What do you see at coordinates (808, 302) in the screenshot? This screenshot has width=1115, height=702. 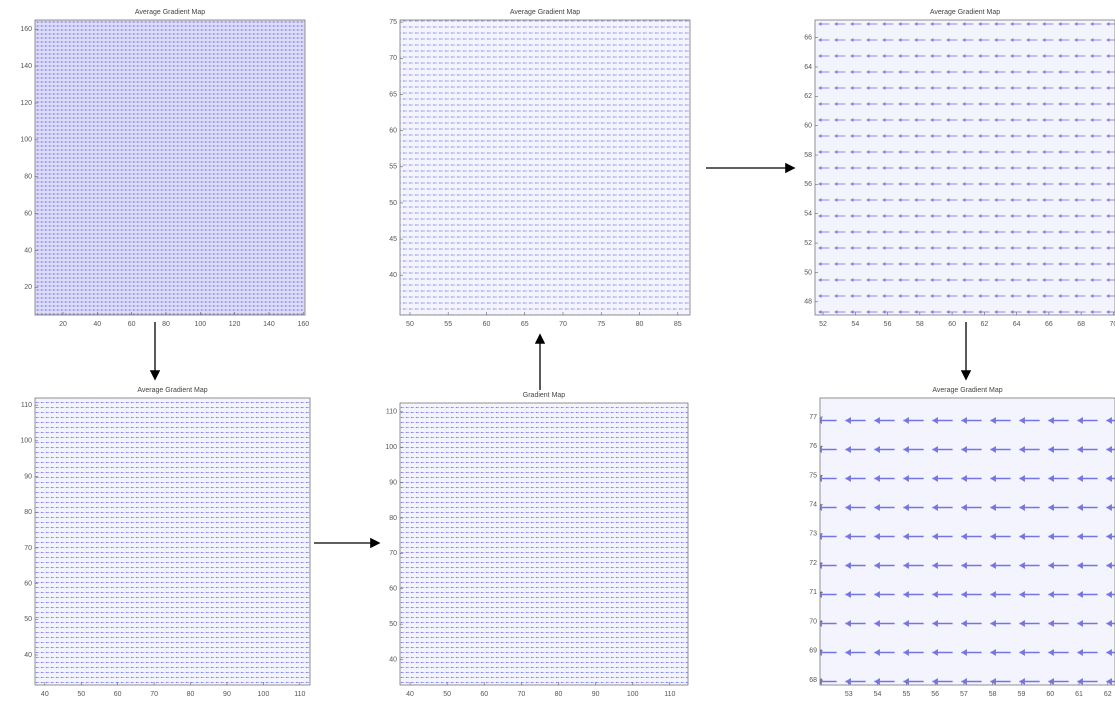 I see `y-tick-label: 48` at bounding box center [808, 302].